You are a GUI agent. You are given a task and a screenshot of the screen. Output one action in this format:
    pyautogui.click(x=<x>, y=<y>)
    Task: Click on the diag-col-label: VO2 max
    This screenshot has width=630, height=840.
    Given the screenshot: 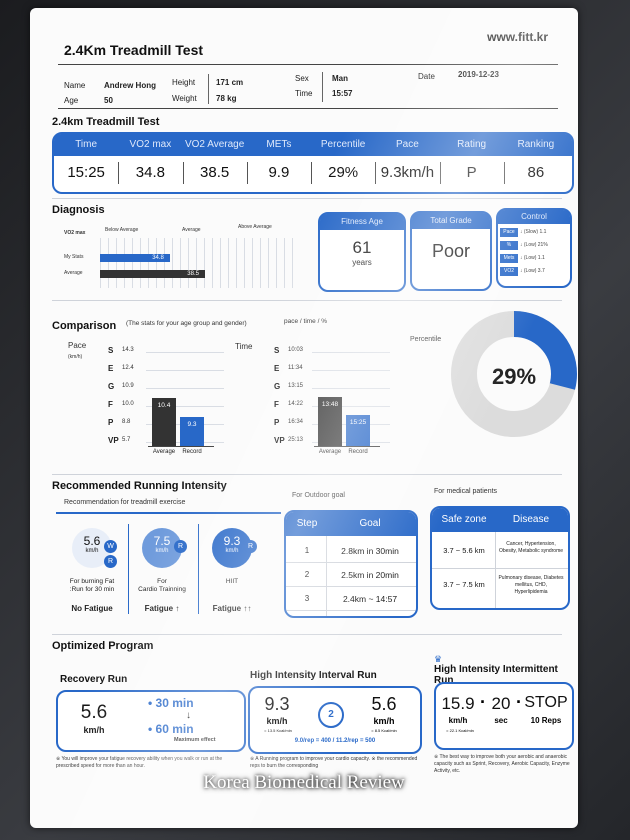 What is the action you would take?
    pyautogui.click(x=75, y=233)
    